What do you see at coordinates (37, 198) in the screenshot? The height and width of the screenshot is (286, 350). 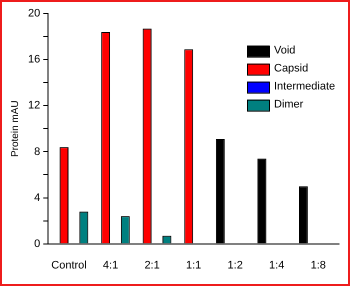 I see `y-tick-label: 4` at bounding box center [37, 198].